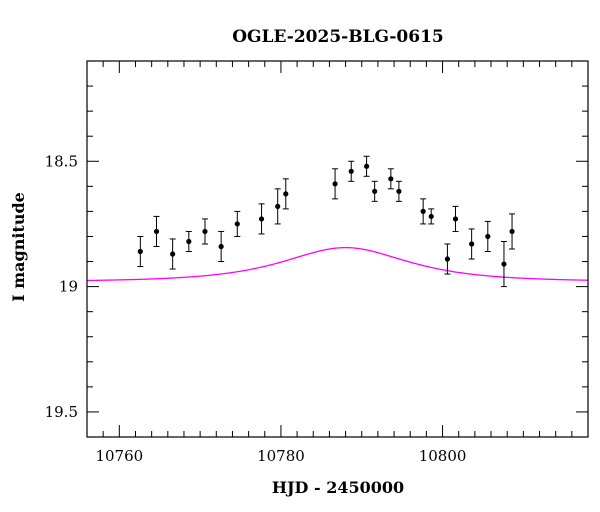  I want to click on y-tick-label: 19, so click(68, 287).